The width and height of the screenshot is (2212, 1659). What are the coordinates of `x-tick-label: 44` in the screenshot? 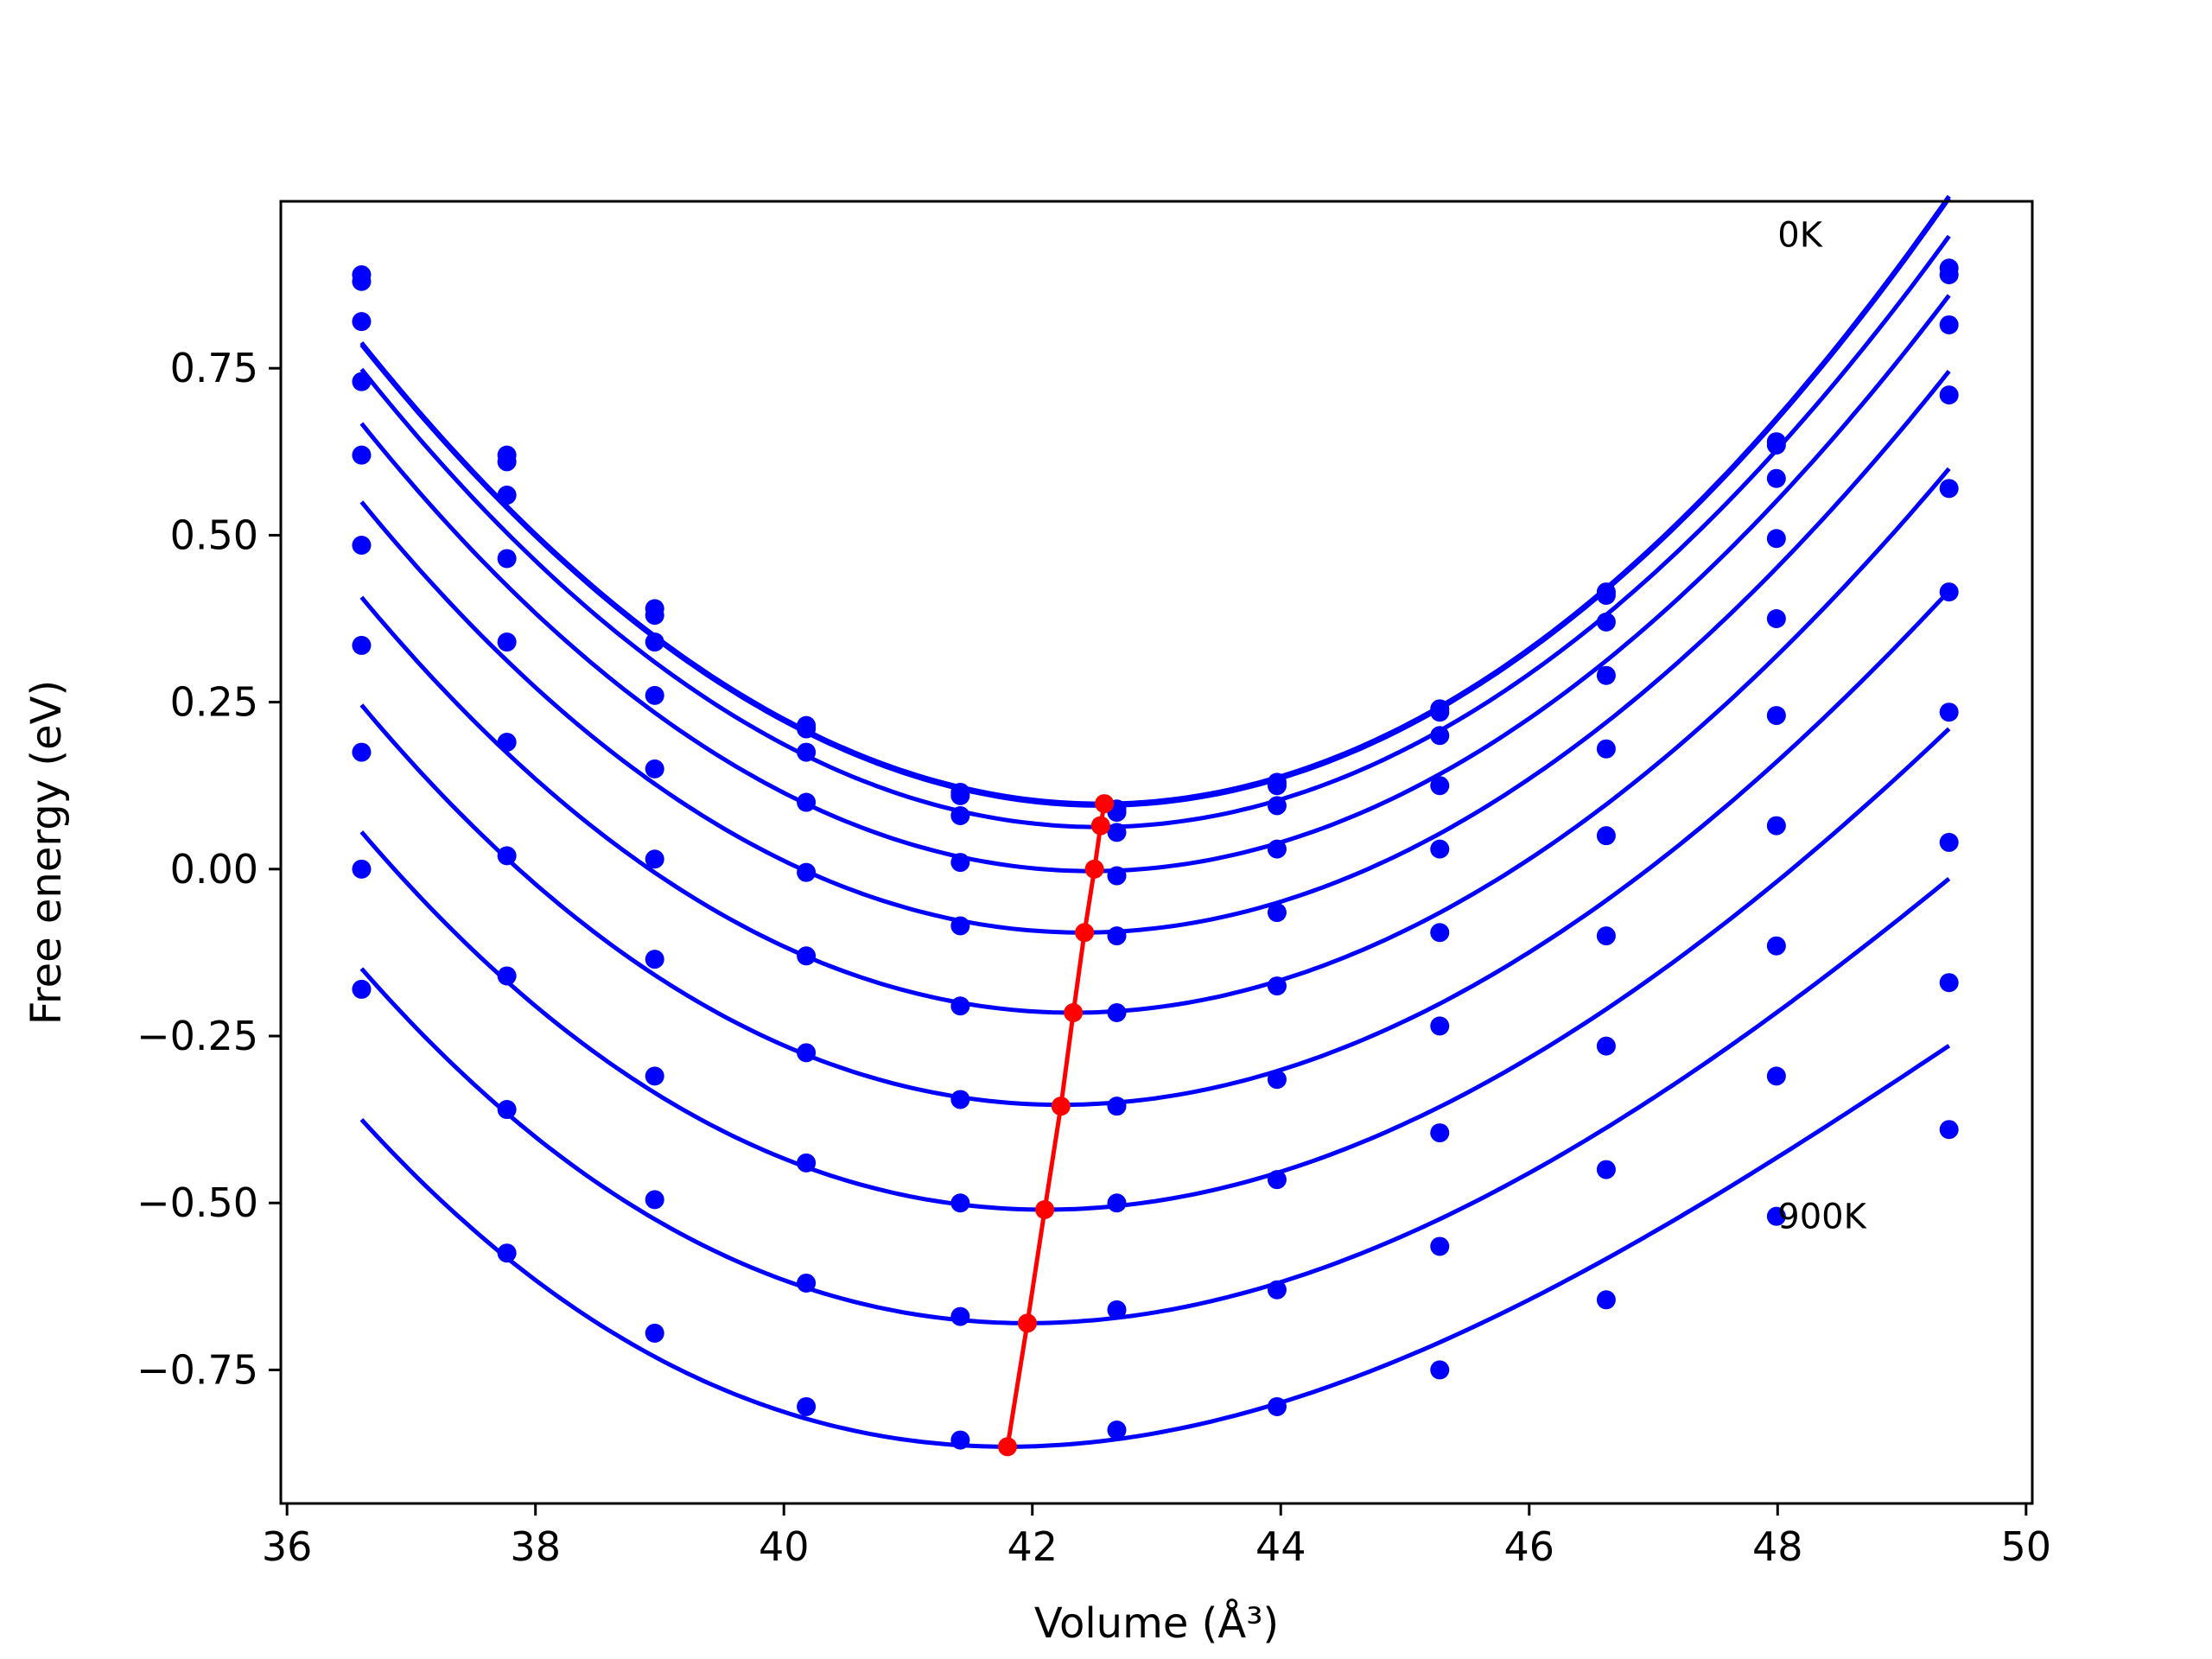 It's located at (1280, 1546).